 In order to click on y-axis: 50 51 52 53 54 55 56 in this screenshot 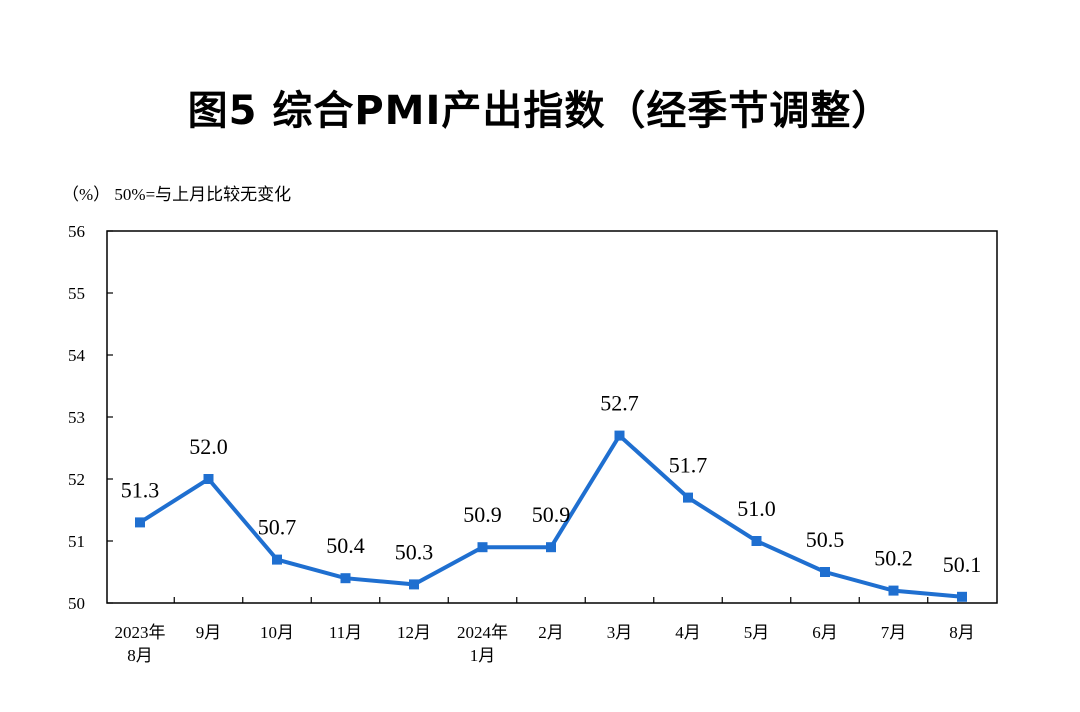, I will do `click(90, 417)`.